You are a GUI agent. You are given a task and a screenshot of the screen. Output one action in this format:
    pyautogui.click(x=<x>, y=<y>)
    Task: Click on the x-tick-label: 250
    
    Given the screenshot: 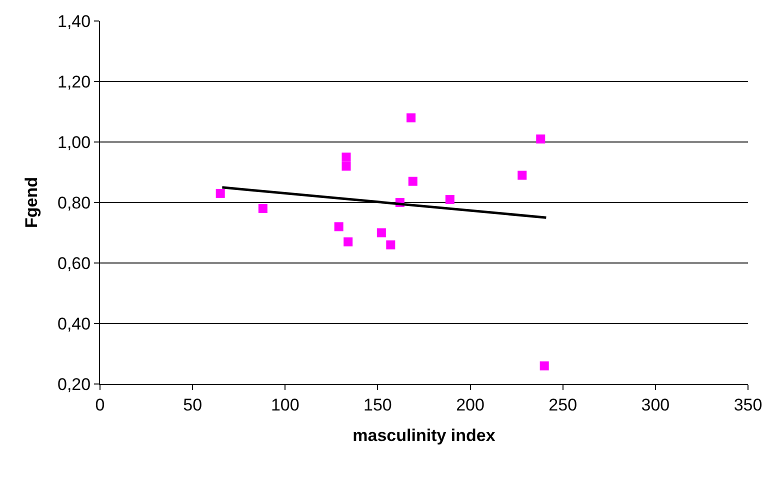 What is the action you would take?
    pyautogui.click(x=563, y=404)
    